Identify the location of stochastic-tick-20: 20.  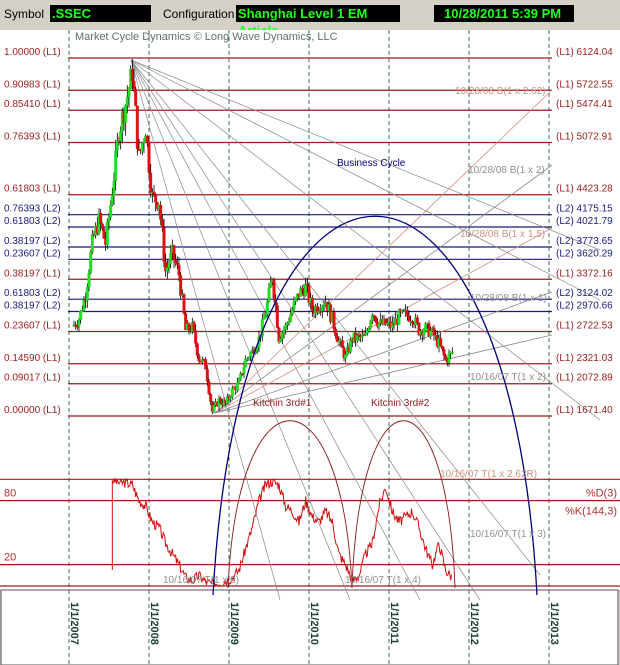
(10, 558).